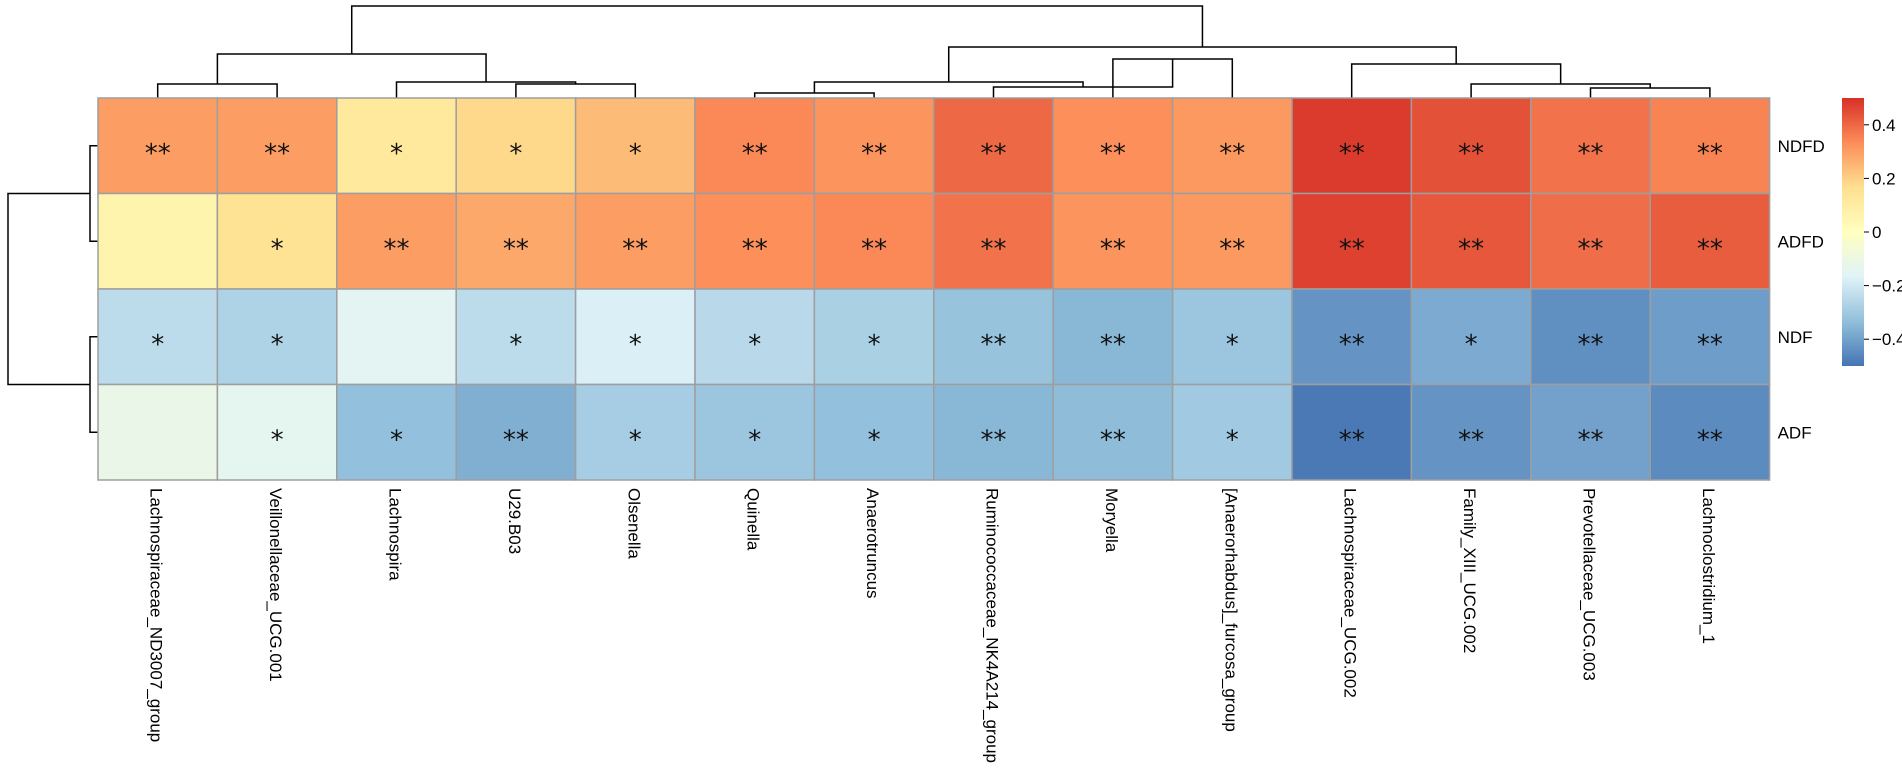 The image size is (1902, 771). Describe the element at coordinates (1795, 432) in the screenshot. I see `row-label: ADF` at that location.